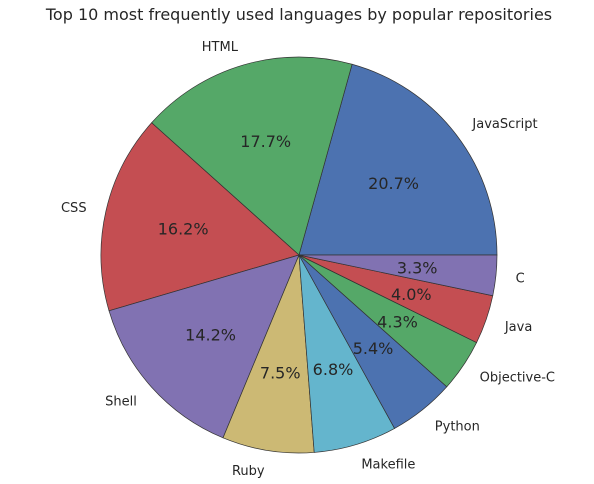  Describe the element at coordinates (520, 279) in the screenshot. I see `slice-label-c: C` at that location.